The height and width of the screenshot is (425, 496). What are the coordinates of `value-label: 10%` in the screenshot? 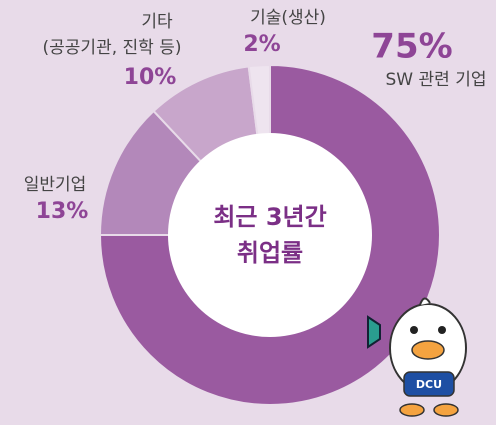 It's located at (150, 77).